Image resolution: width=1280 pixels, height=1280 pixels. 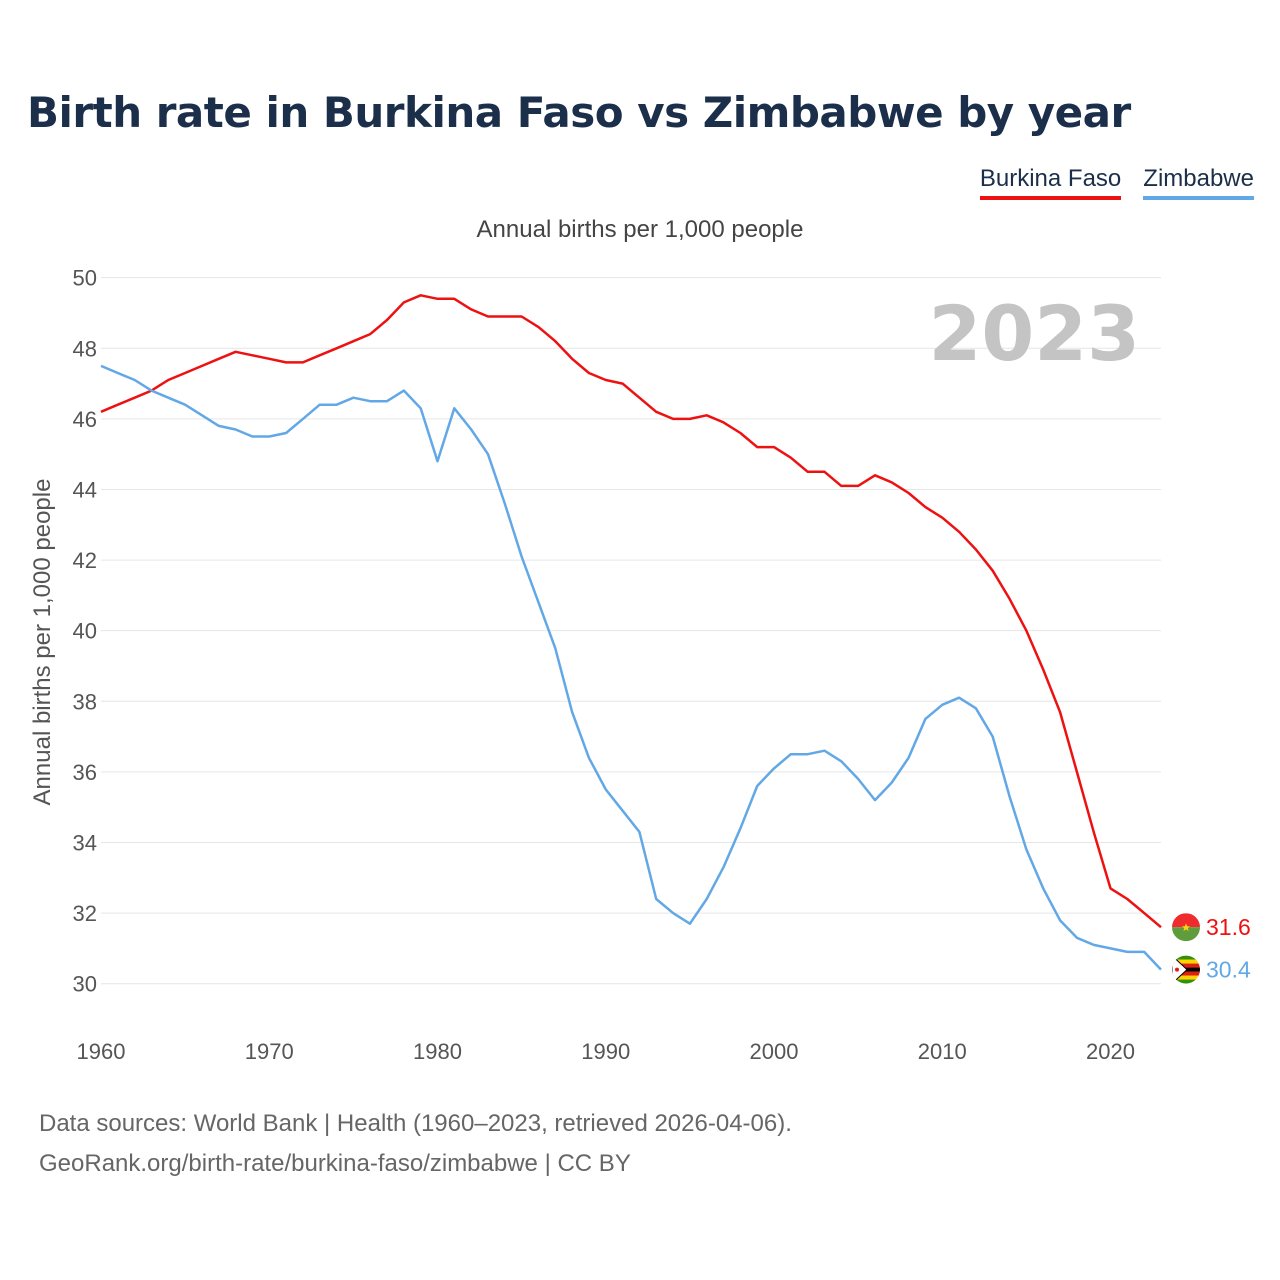 What do you see at coordinates (85, 419) in the screenshot?
I see `y-tick-label-46: 46` at bounding box center [85, 419].